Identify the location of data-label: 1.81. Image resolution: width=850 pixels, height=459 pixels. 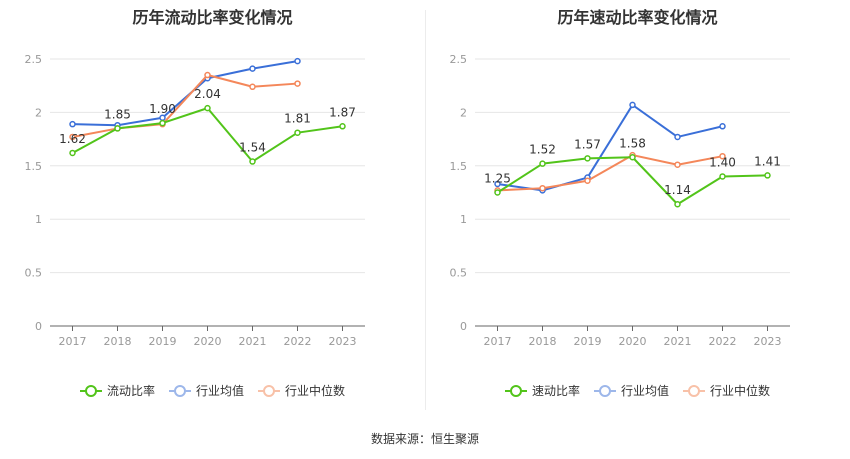
(297, 119).